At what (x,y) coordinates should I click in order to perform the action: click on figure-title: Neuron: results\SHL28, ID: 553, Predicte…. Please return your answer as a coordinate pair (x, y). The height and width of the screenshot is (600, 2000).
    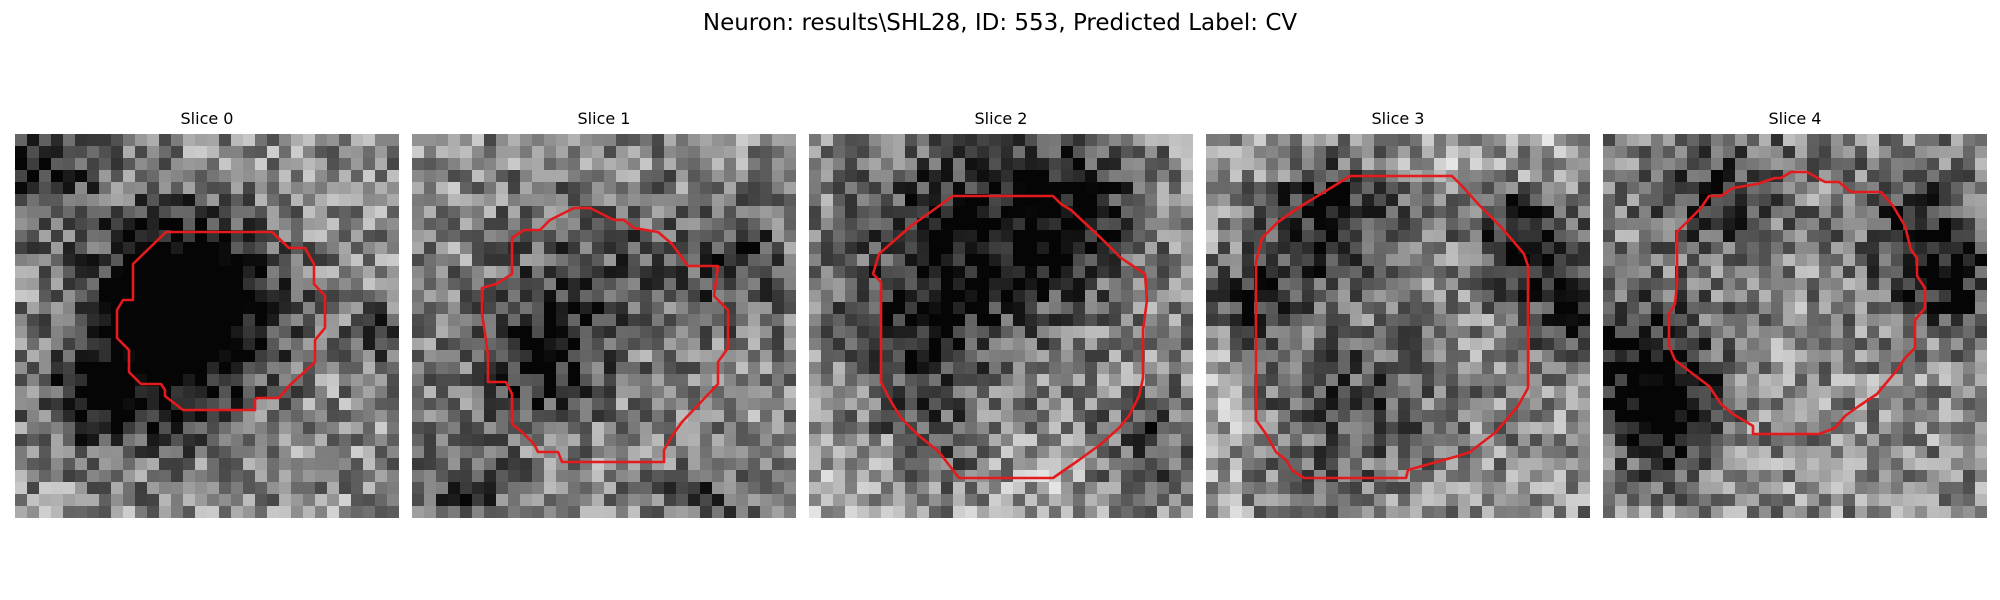
    Looking at the image, I should click on (1000, 23).